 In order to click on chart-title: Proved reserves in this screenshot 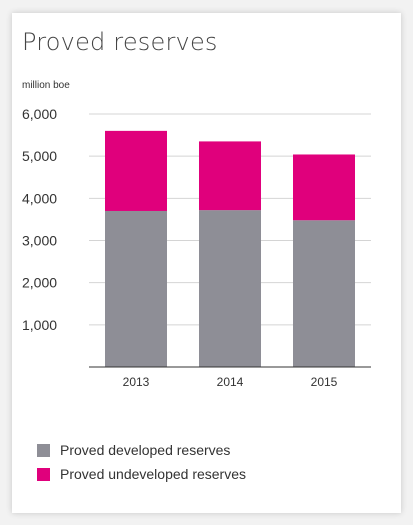, I will do `click(120, 42)`.